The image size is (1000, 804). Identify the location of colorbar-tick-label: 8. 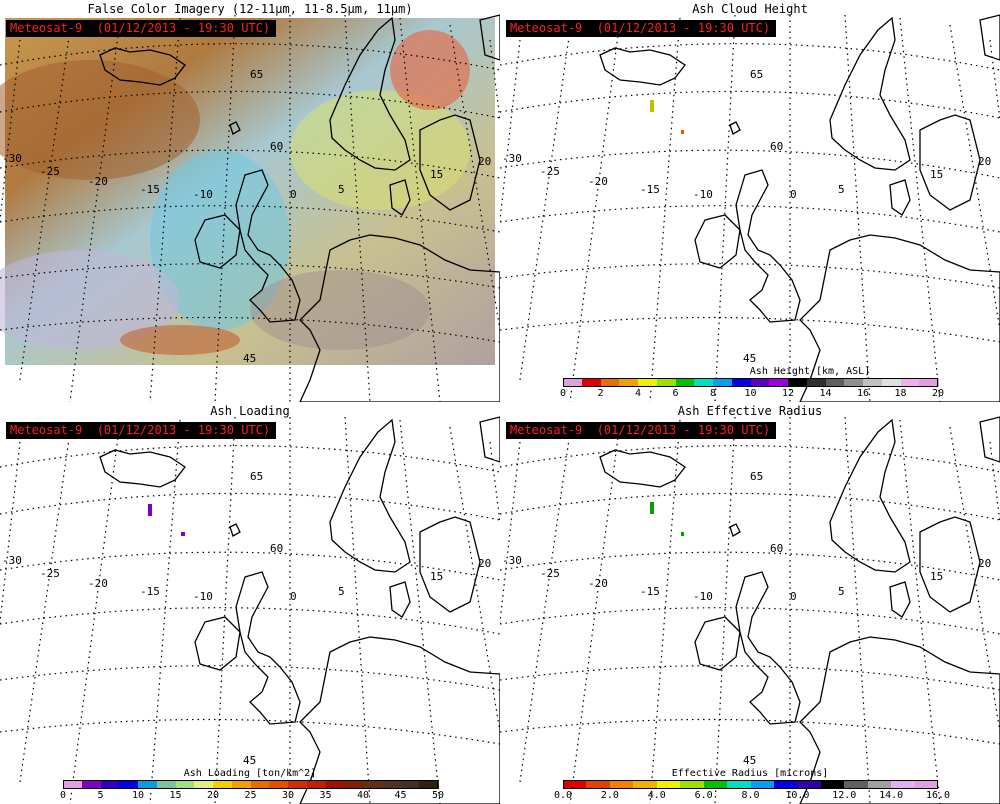
(713, 393).